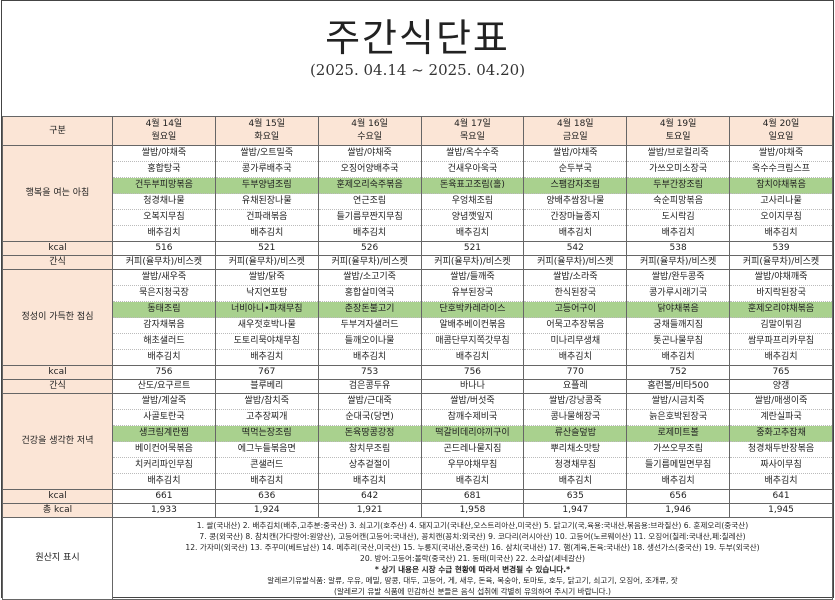 This screenshot has height=600, width=835. Describe the element at coordinates (369, 372) in the screenshot. I see `lunch-kcal-value: 753` at that location.